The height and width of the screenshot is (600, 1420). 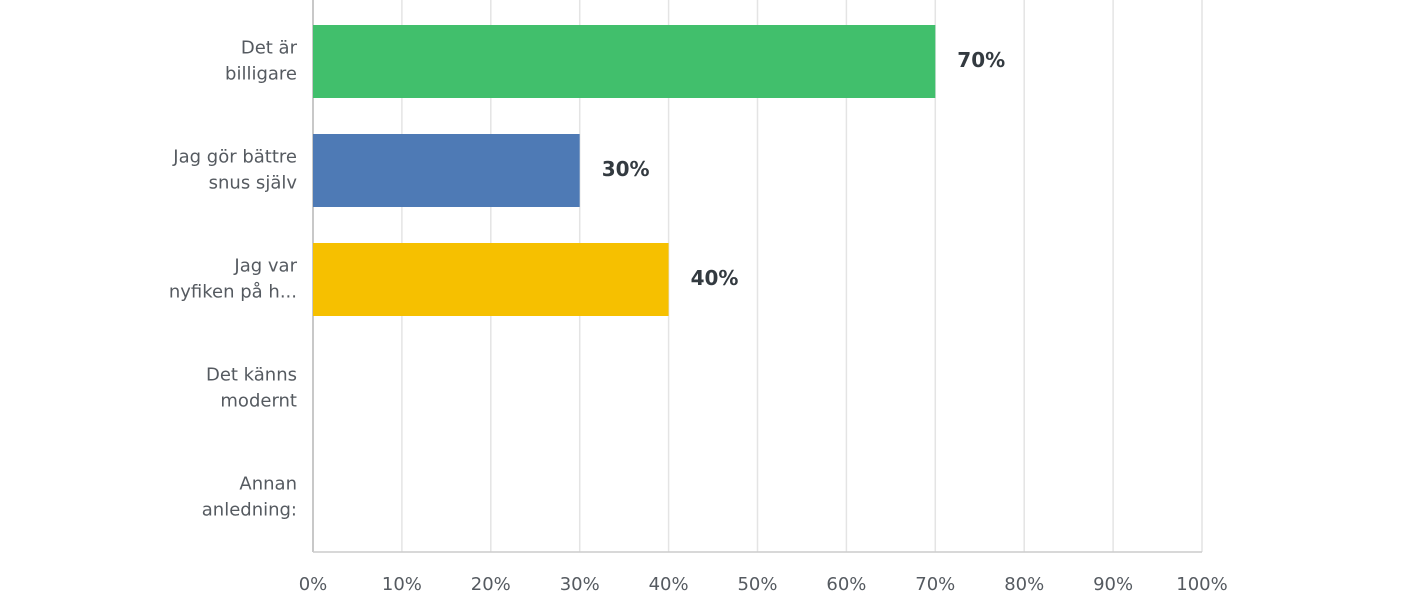 I want to click on y-tick-label: Annan, so click(x=268, y=484).